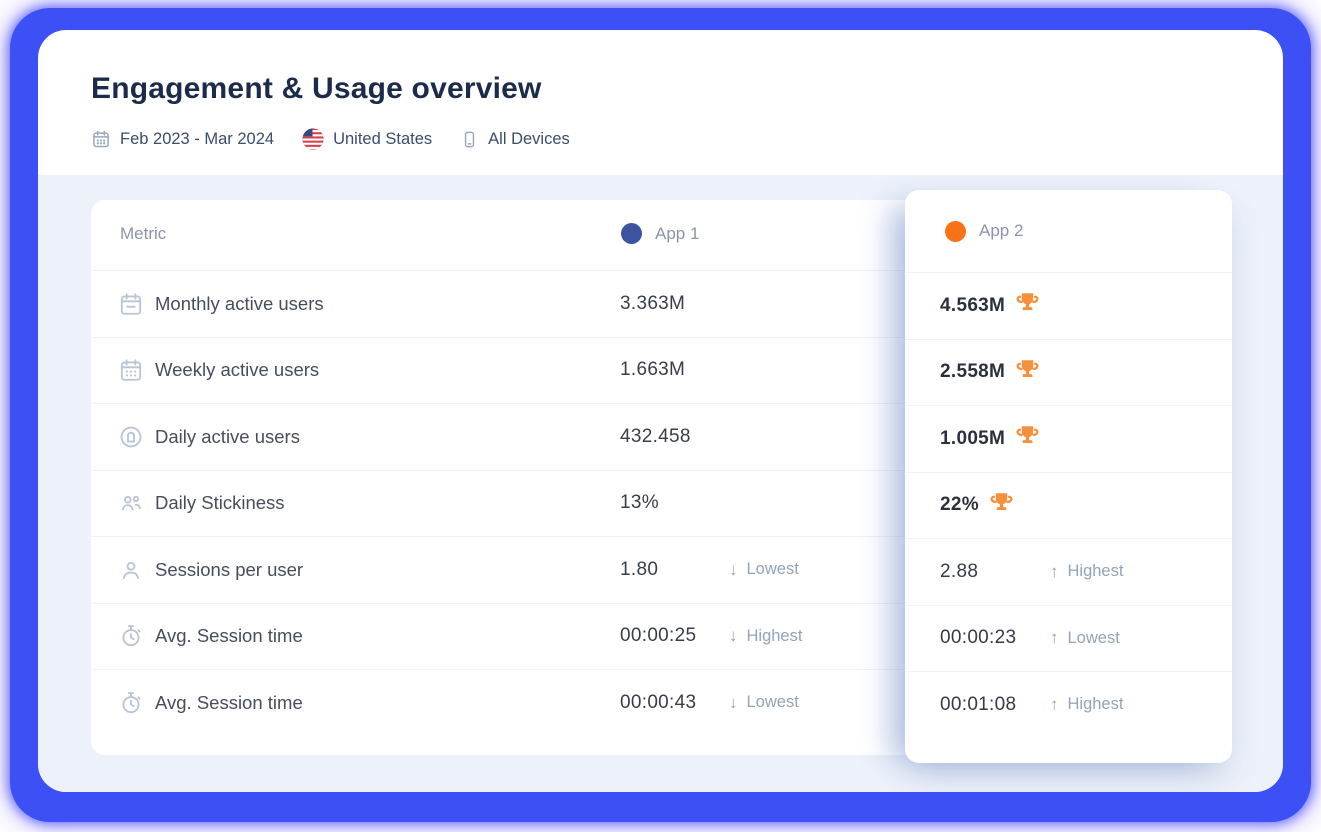 Image resolution: width=1321 pixels, height=832 pixels. I want to click on table-row: Weekly active users 1.663M, so click(661, 370).